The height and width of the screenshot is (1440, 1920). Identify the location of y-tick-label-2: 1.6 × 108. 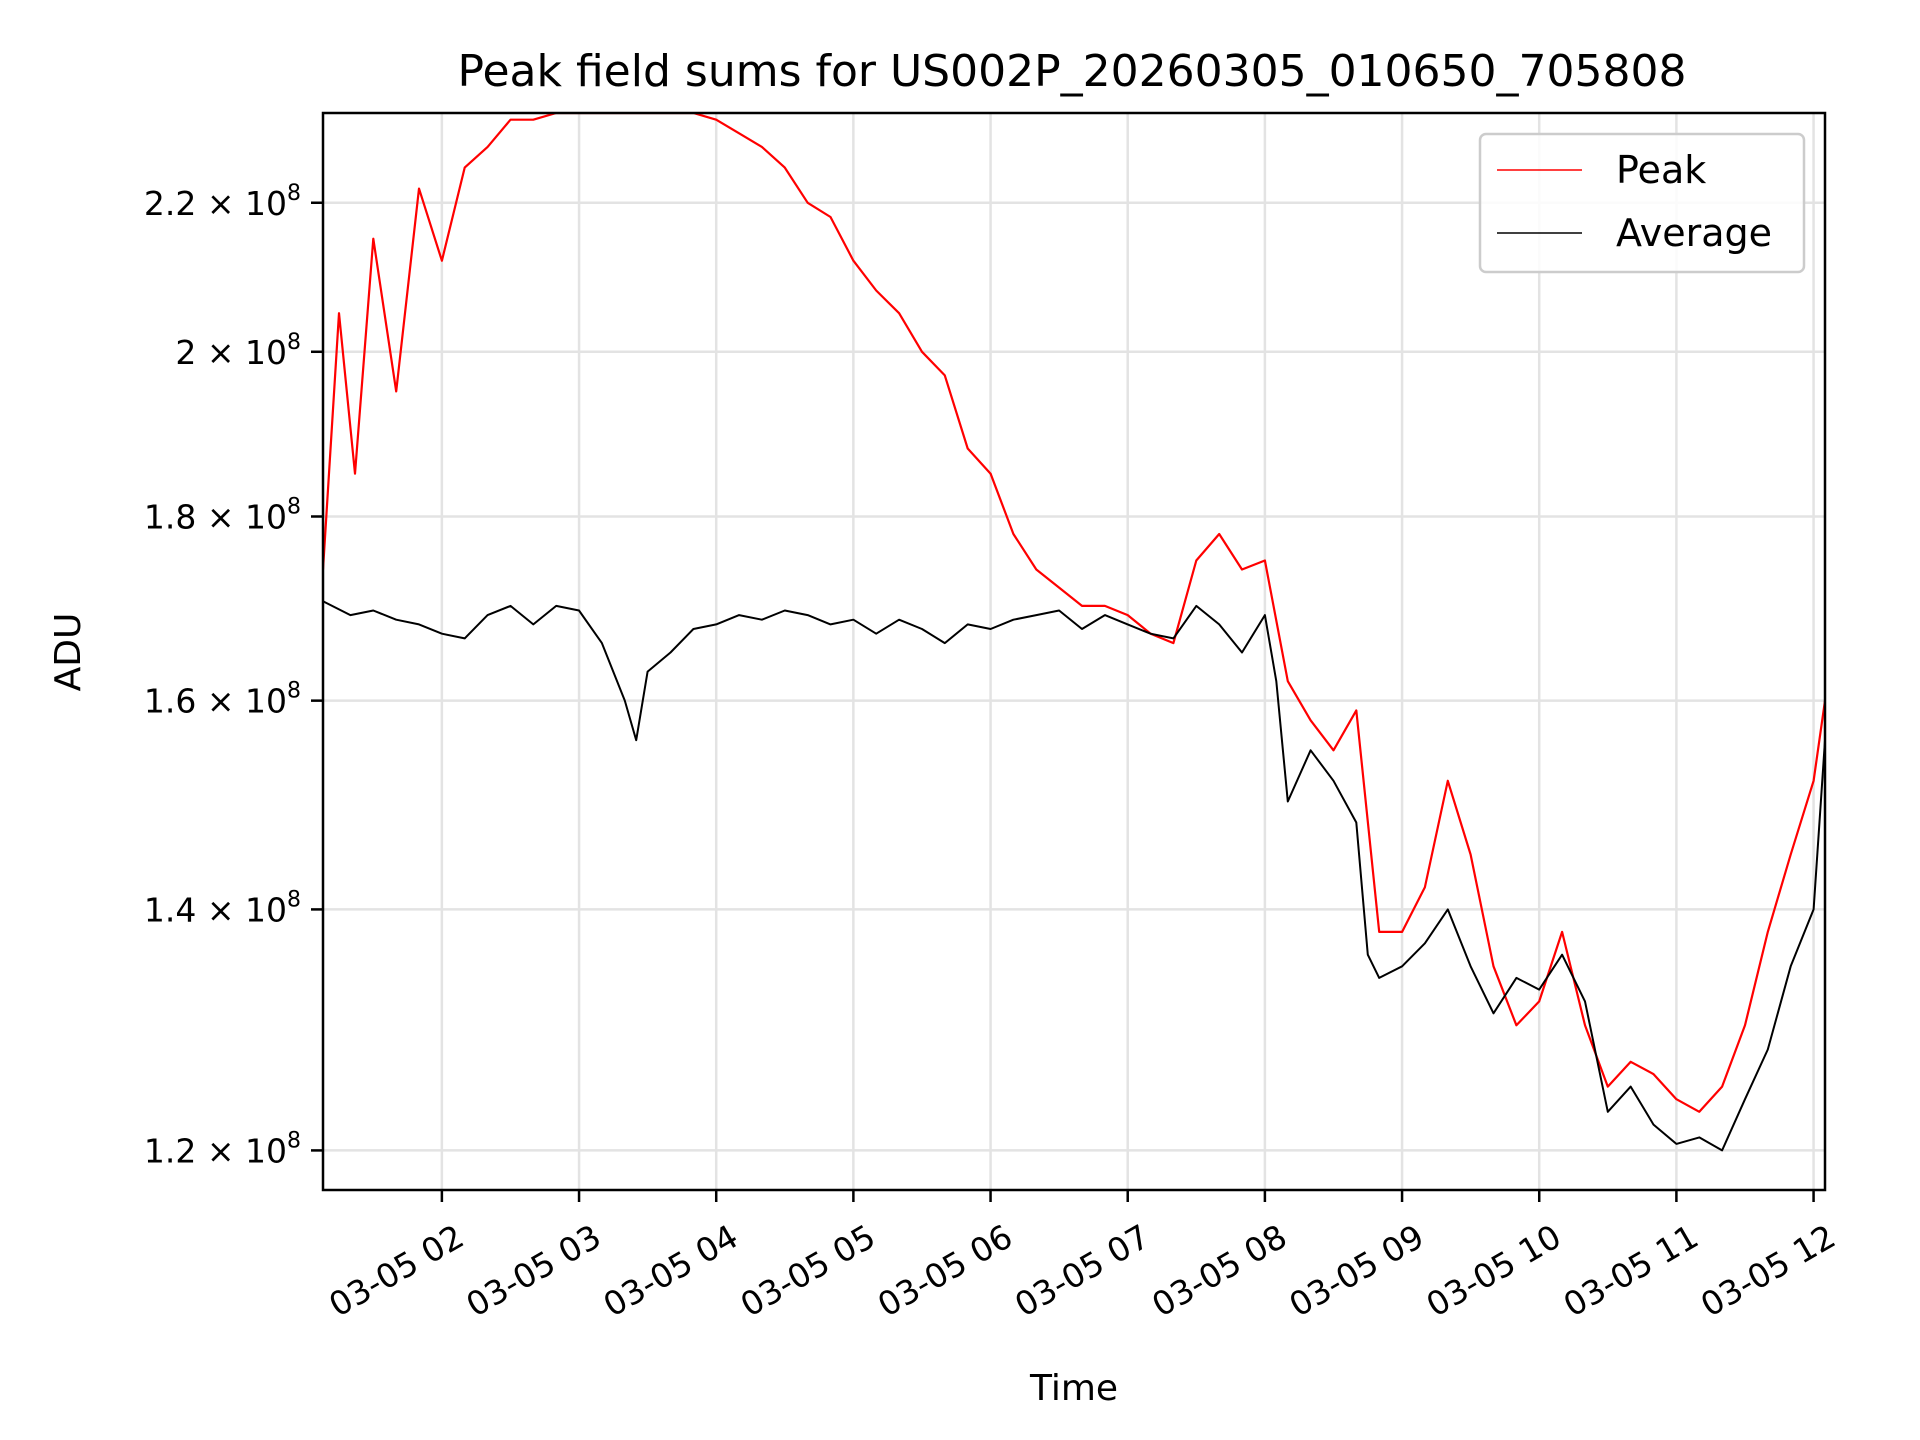
(222, 700).